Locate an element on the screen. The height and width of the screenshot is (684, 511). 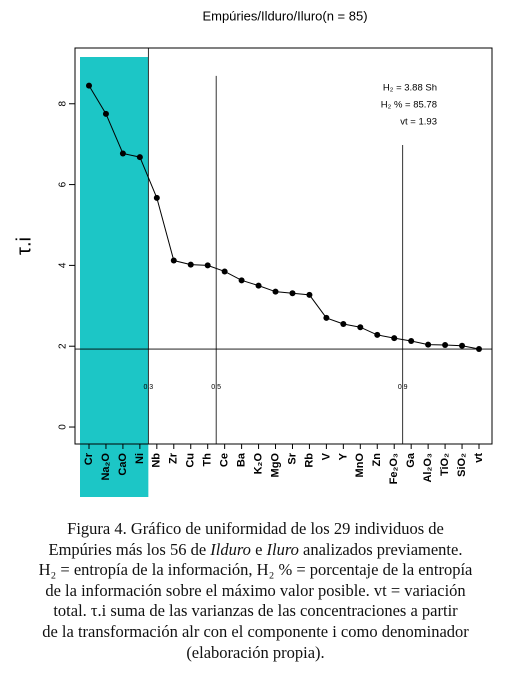
x-tick-label: SiO₂ is located at coordinates (462, 465).